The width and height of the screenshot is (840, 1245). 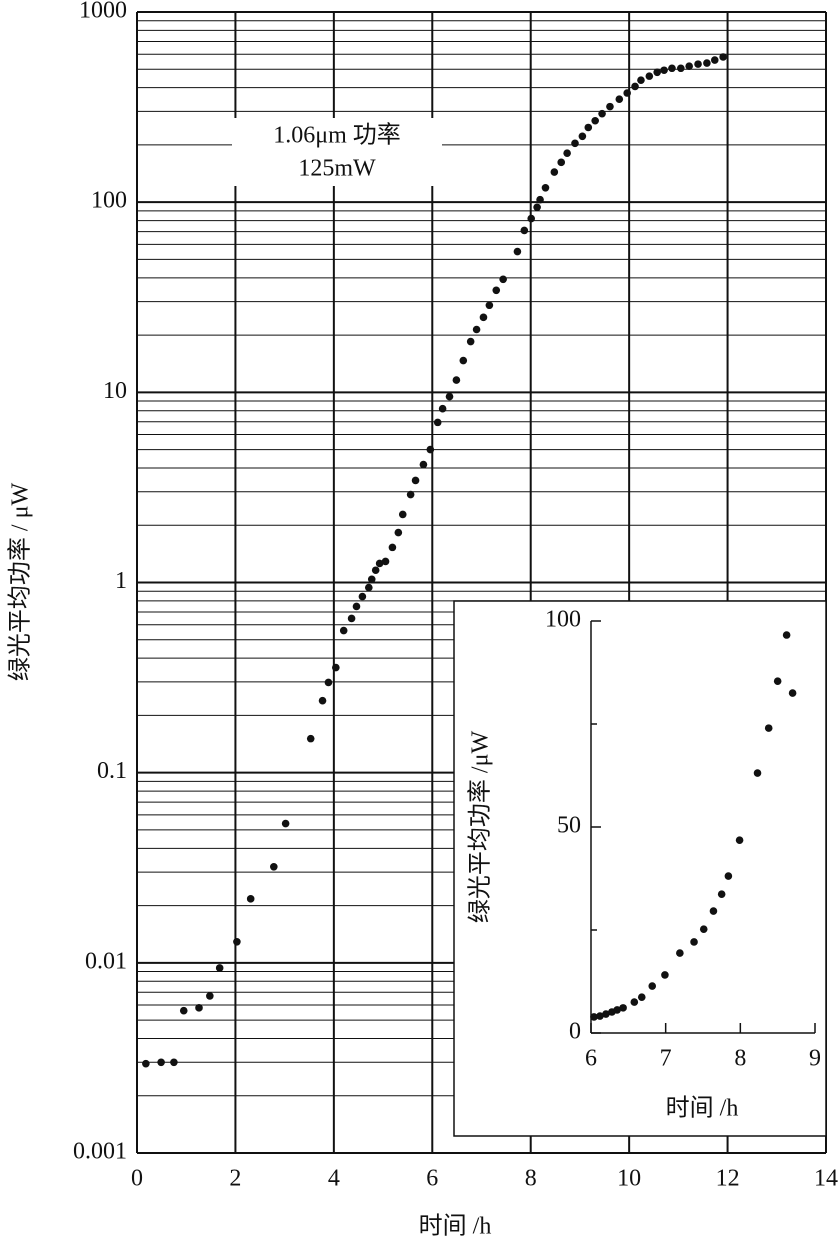 I want to click on y-axis-label: 绿光平均功率 /μW, so click(x=480, y=827).